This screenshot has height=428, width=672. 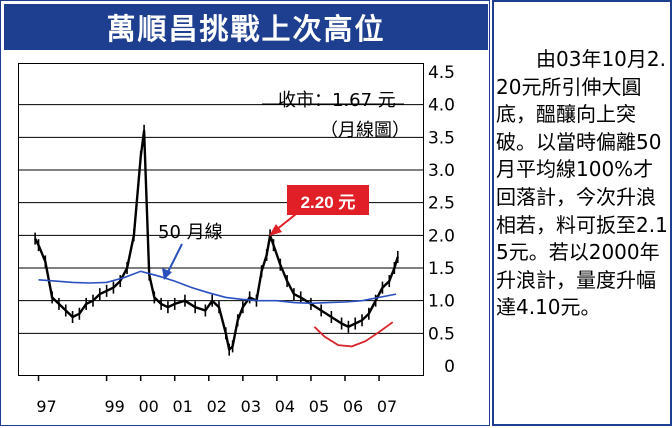 I want to click on ma-arrowhead, so click(x=167, y=274).